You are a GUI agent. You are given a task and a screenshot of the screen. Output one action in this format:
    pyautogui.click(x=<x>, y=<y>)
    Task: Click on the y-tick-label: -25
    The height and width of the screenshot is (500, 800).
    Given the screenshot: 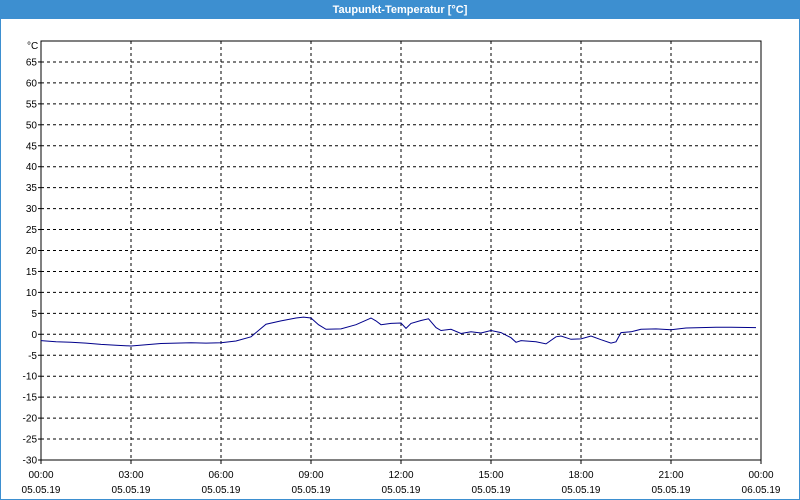 What is the action you would take?
    pyautogui.click(x=30, y=440)
    